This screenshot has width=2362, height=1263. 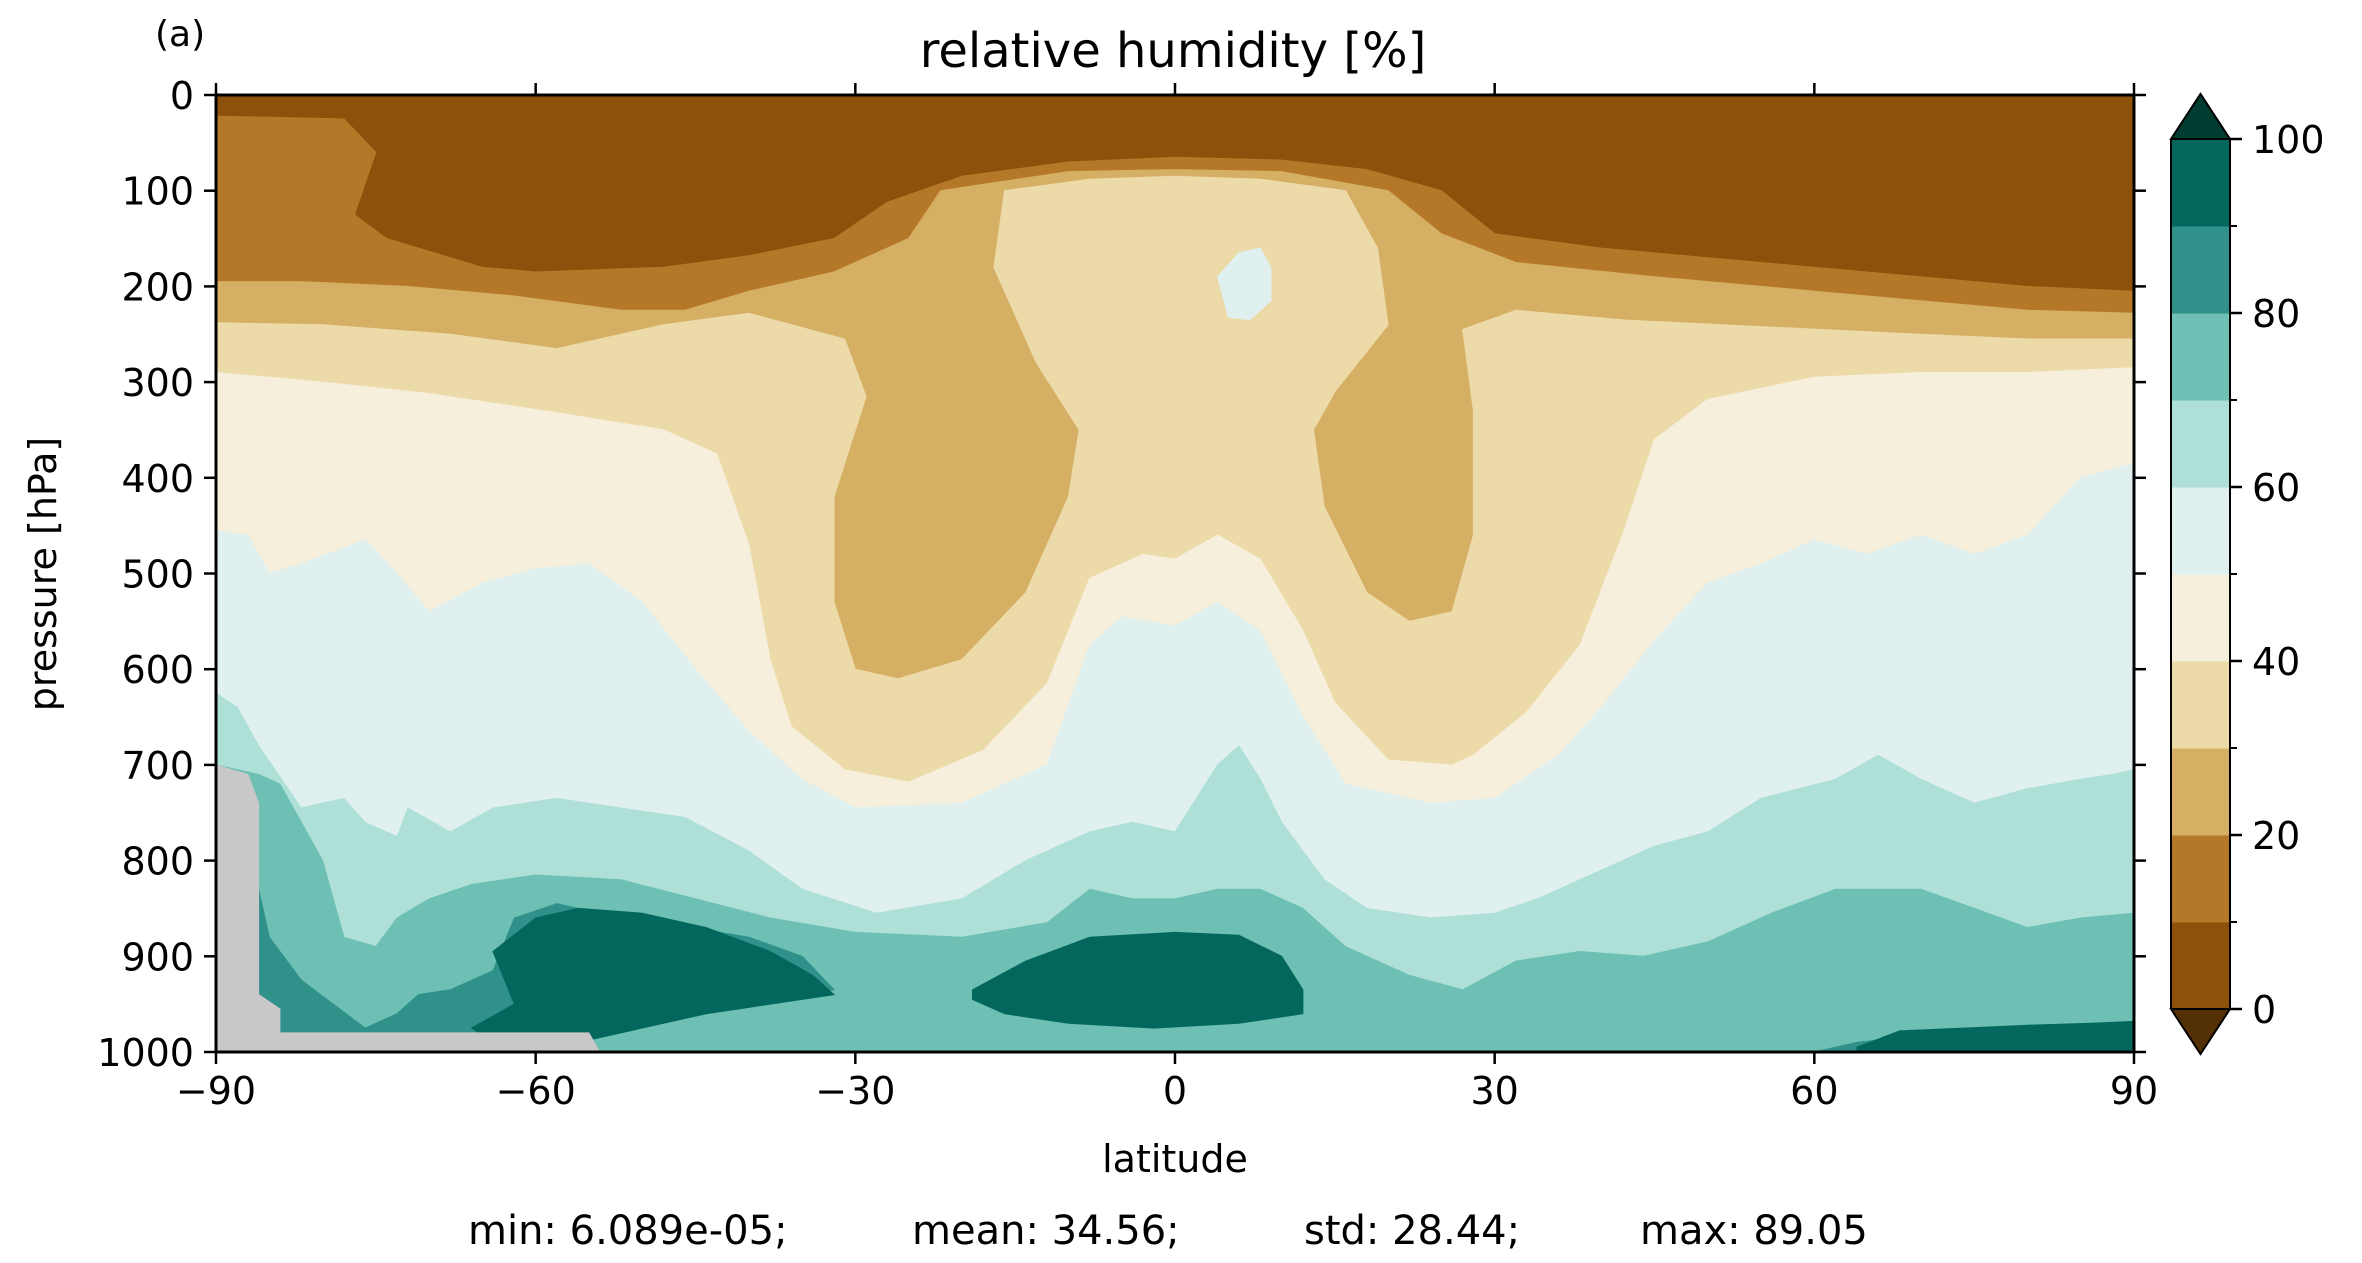 I want to click on chart-title: relative humidity [%], so click(x=1173, y=51).